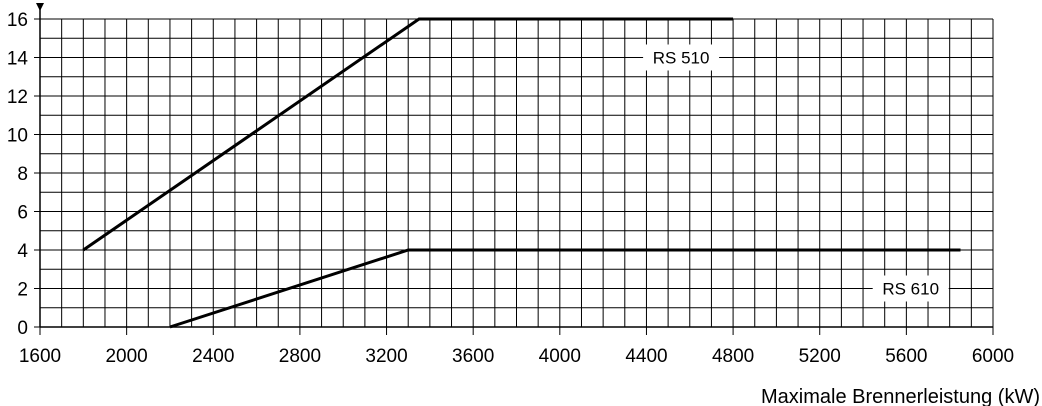 This screenshot has width=1042, height=406. Describe the element at coordinates (473, 356) in the screenshot. I see `x-tick-label: 3600` at that location.